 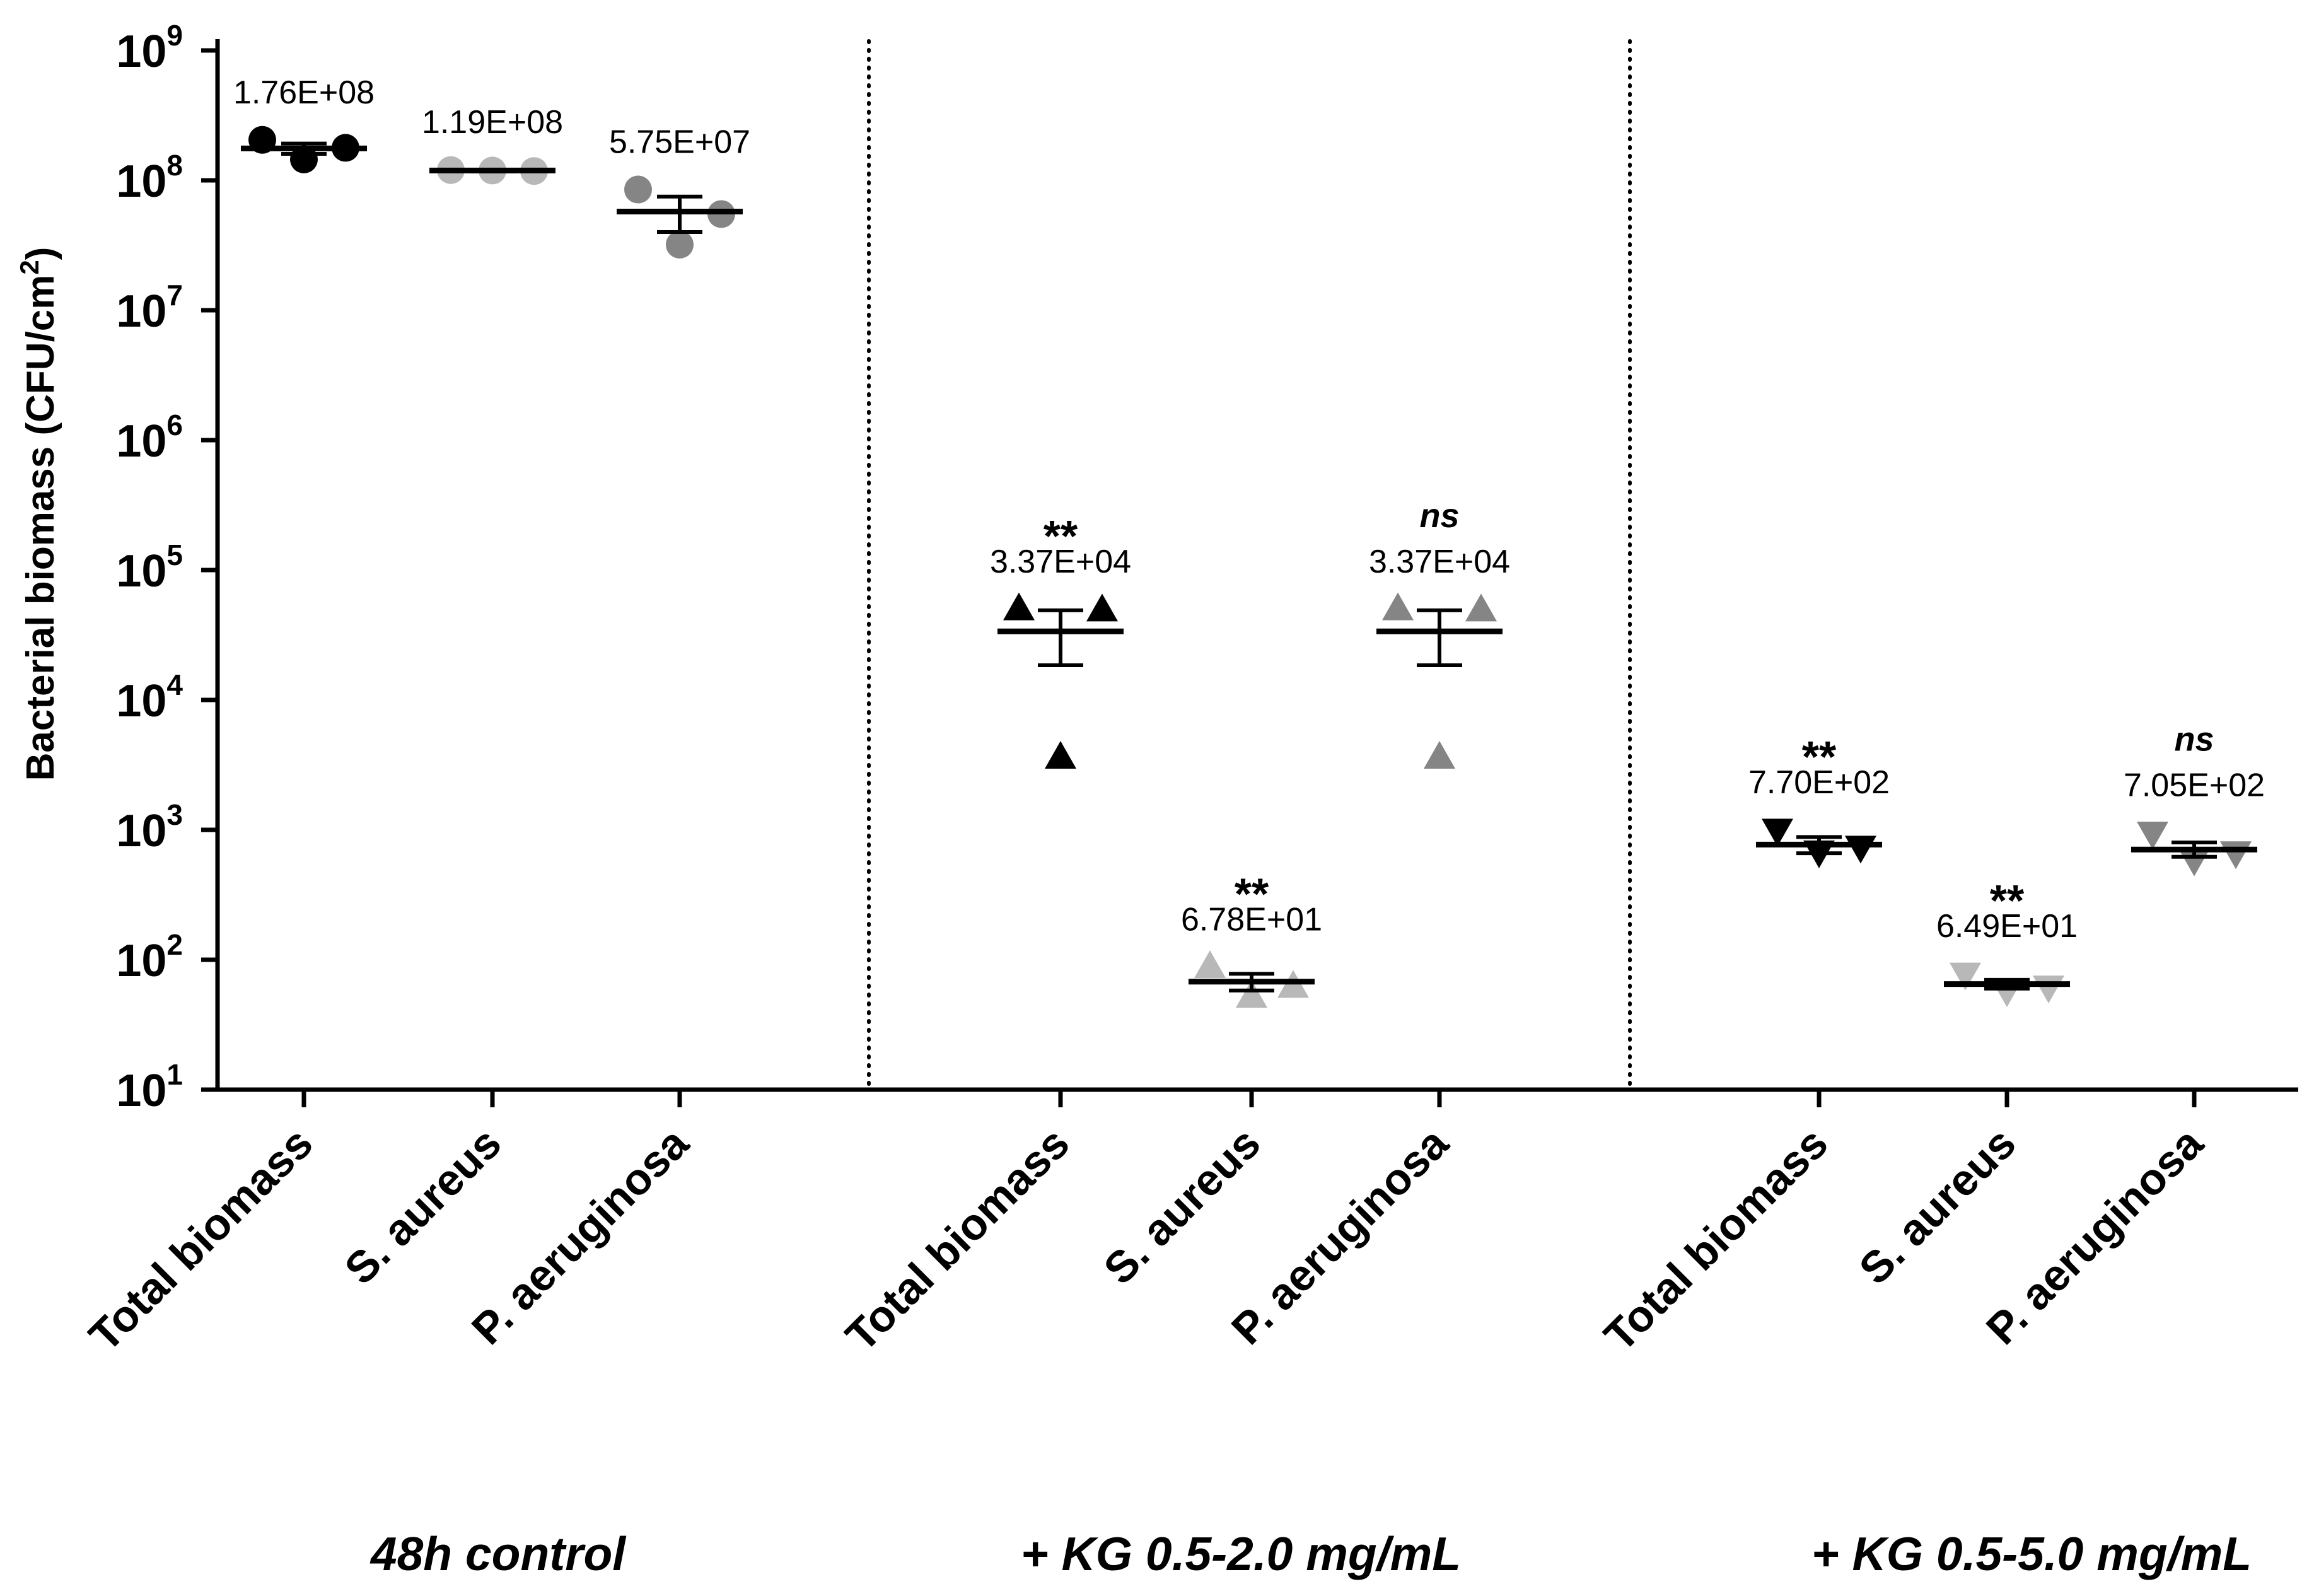 I want to click on y-tick-label: 10⁷, so click(x=149, y=308).